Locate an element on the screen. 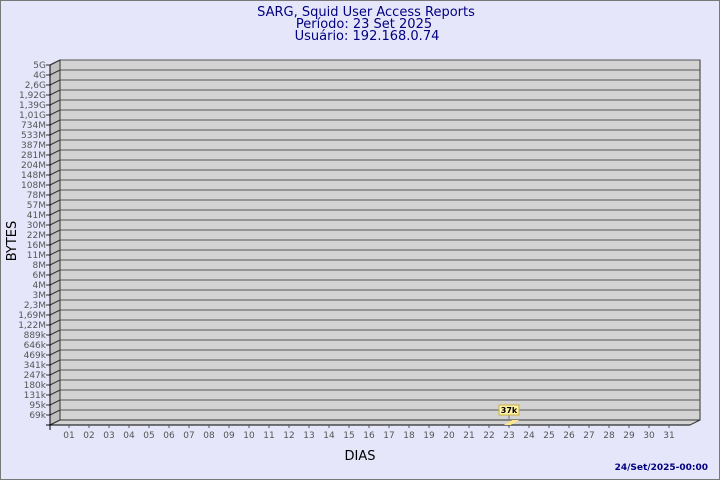 The width and height of the screenshot is (720, 480). x-tick-label: 04 is located at coordinates (129, 436).